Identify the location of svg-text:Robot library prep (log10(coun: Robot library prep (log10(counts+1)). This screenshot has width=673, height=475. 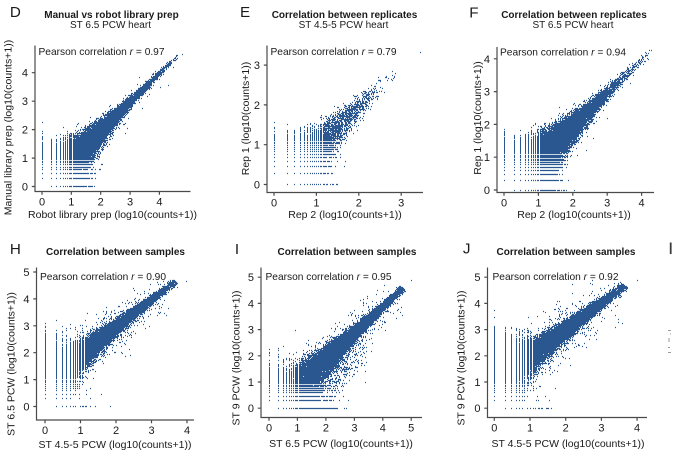
(112, 215).